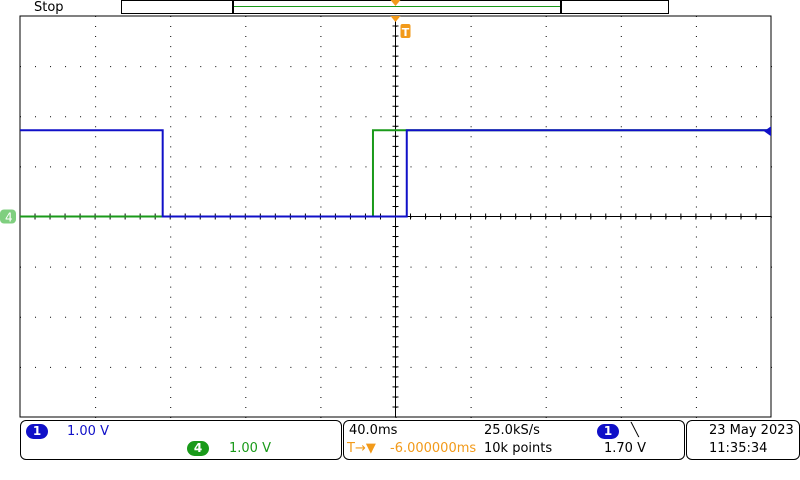 The width and height of the screenshot is (800, 480). Describe the element at coordinates (397, 7) in the screenshot. I see `screen-window-indicator` at that location.